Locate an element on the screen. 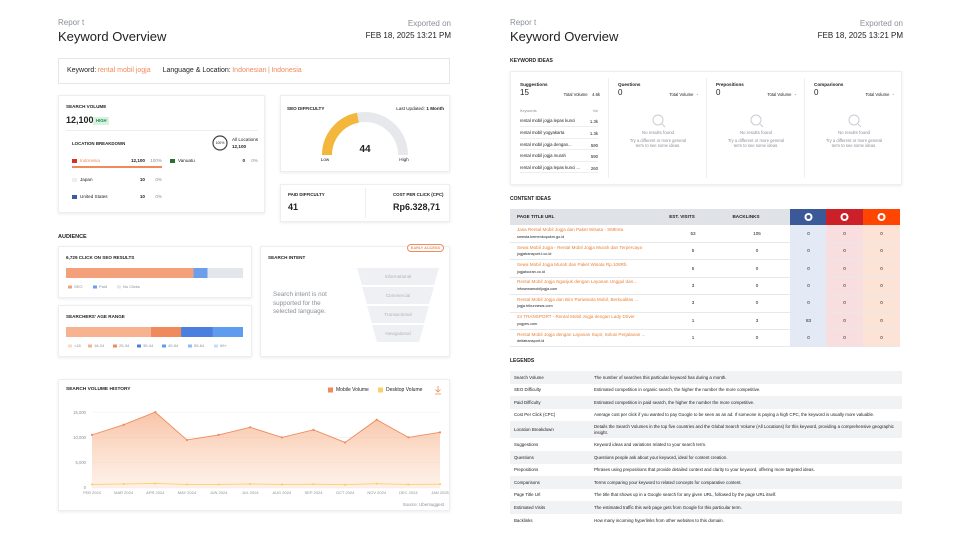 Image resolution: width=960 pixels, height=540 pixels. idea-label: Prepositions is located at coordinates (730, 85).